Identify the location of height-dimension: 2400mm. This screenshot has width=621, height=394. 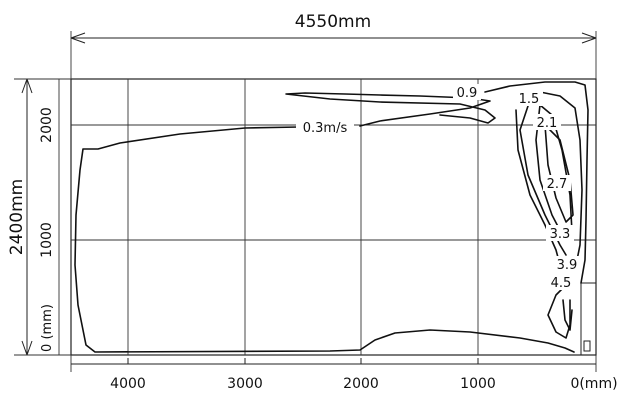
(20, 217).